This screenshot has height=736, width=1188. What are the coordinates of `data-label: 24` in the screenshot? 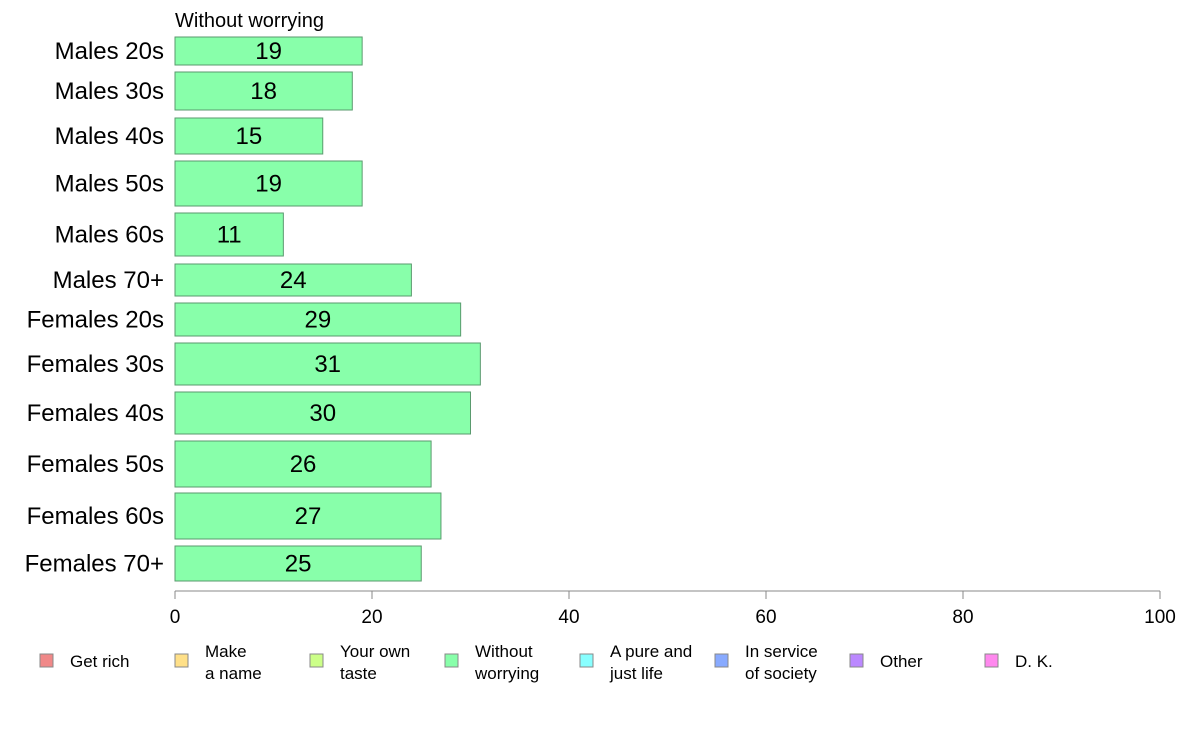 It's located at (293, 280).